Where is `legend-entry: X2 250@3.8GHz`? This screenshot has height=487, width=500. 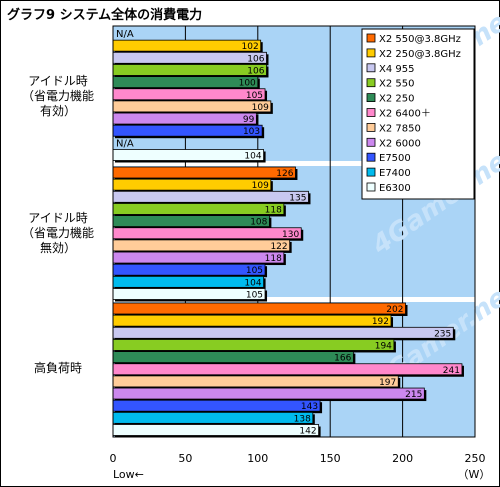 legend-entry: X2 250@3.8GHz is located at coordinates (420, 54).